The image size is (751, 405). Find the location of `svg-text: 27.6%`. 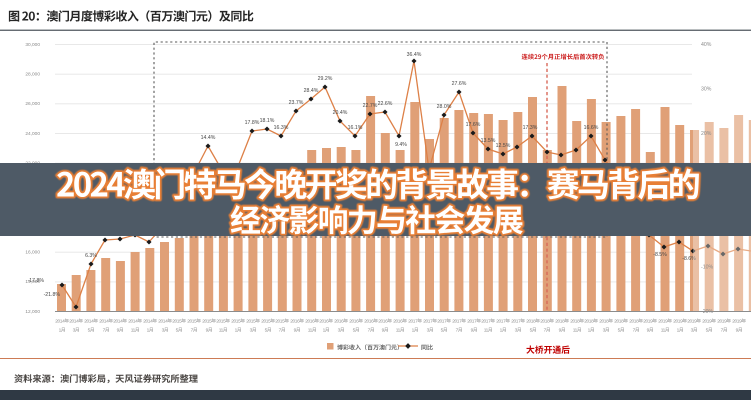

svg-text: 27.6% is located at coordinates (459, 84).